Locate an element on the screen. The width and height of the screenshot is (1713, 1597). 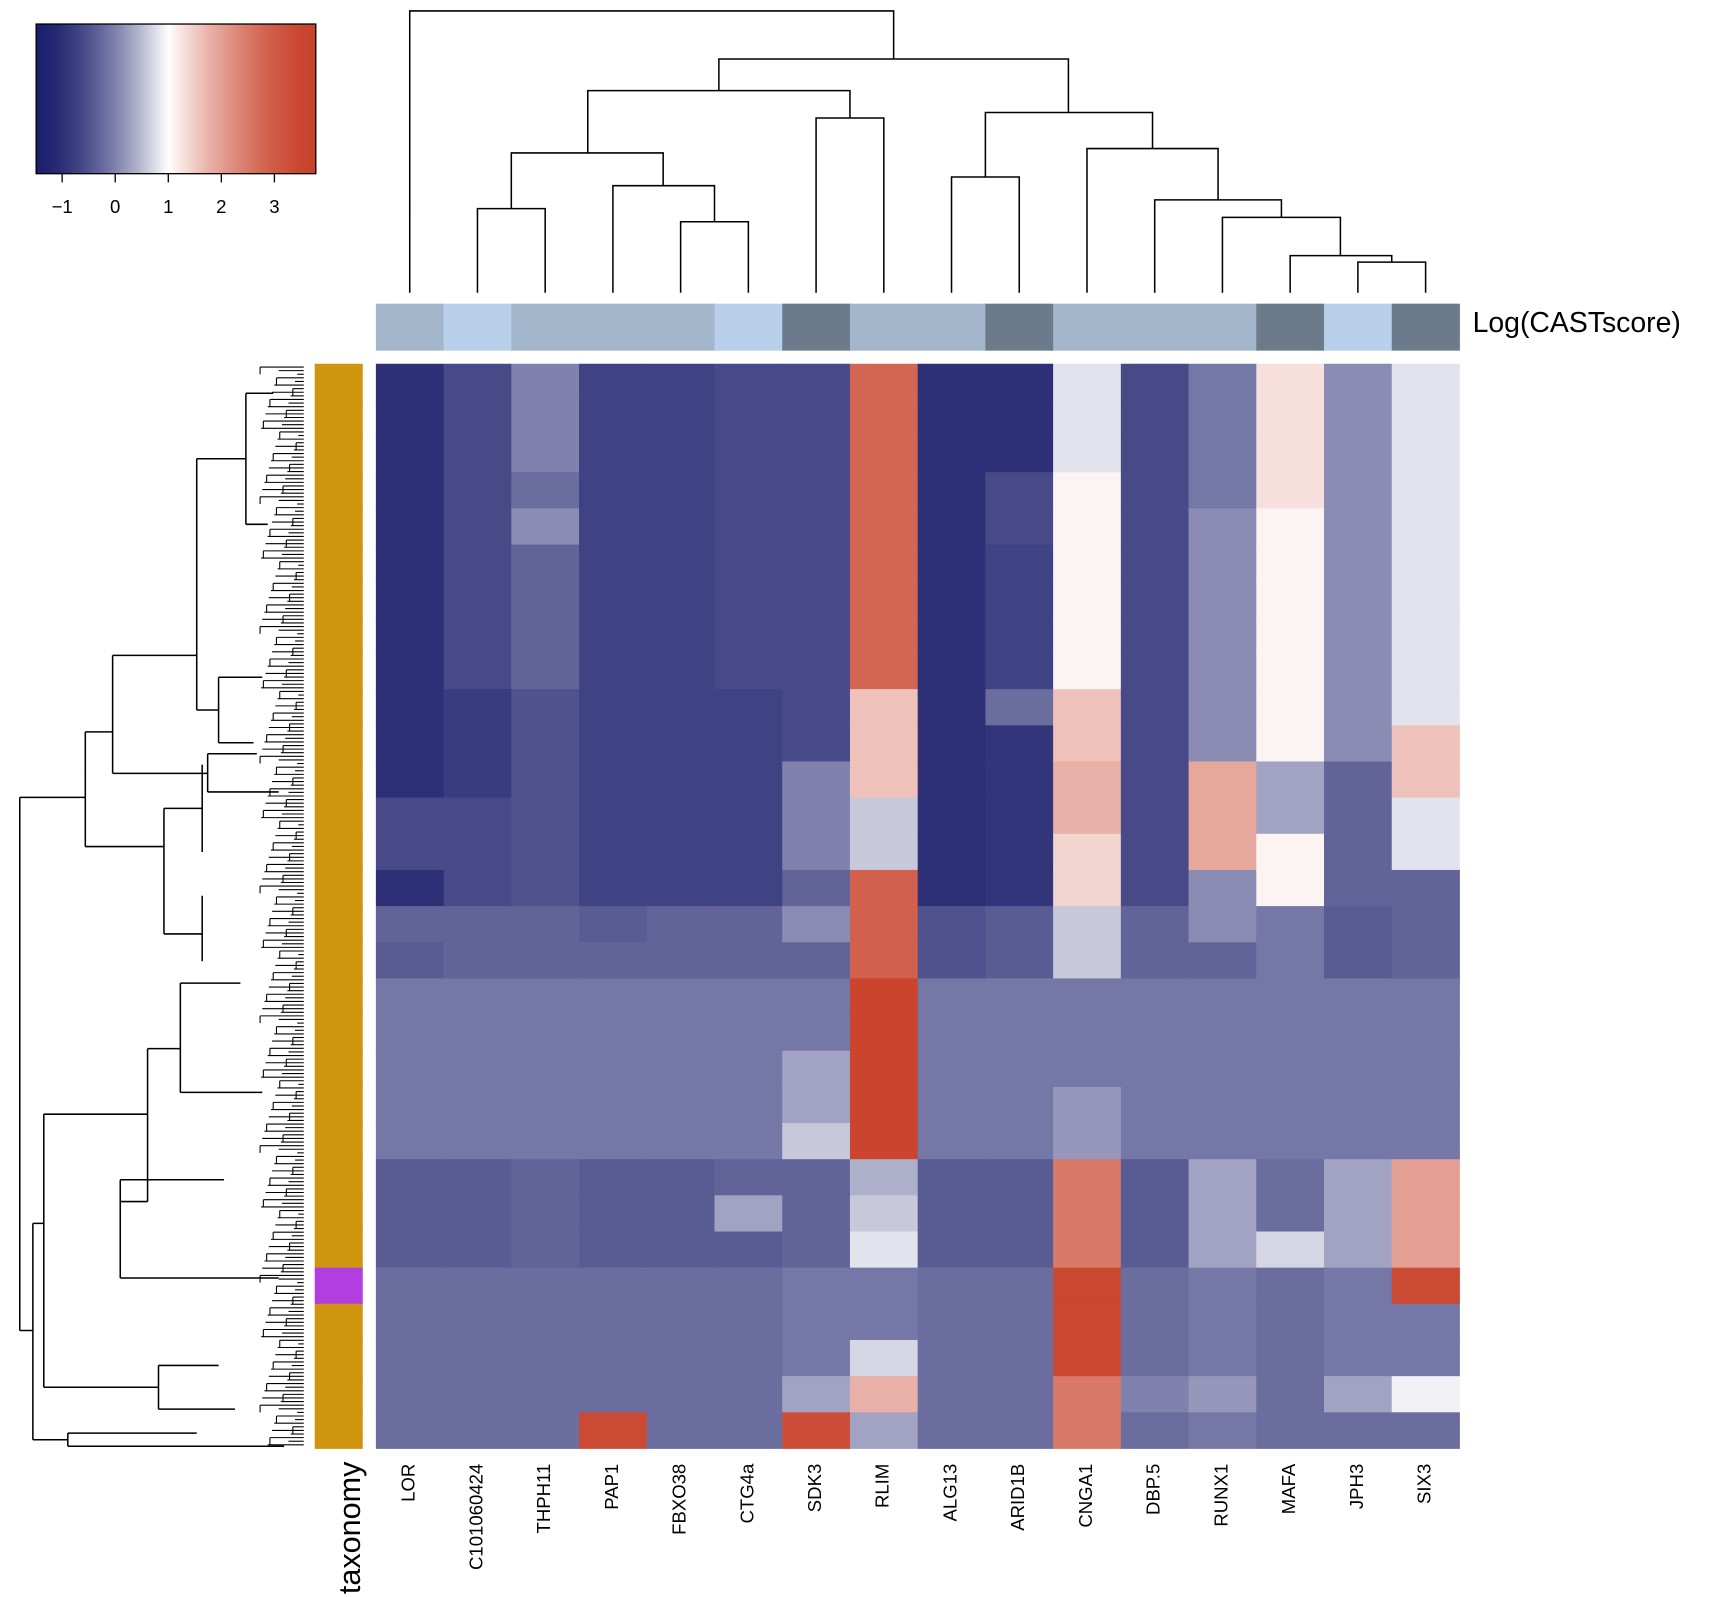
column-label: DBP.5 is located at coordinates (1153, 1489).